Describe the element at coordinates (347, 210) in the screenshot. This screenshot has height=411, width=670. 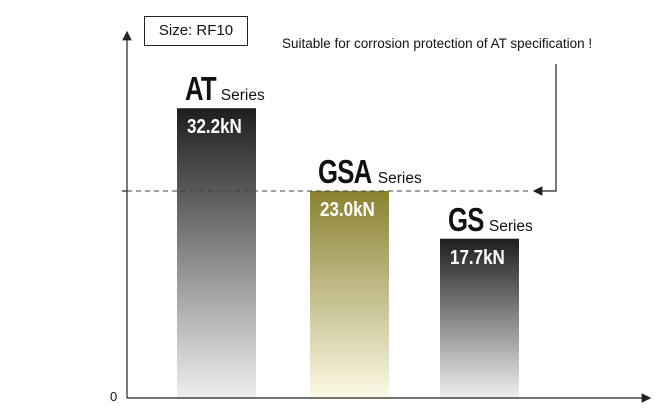
I see `bar-value-label-gsa: 23.0kN` at that location.